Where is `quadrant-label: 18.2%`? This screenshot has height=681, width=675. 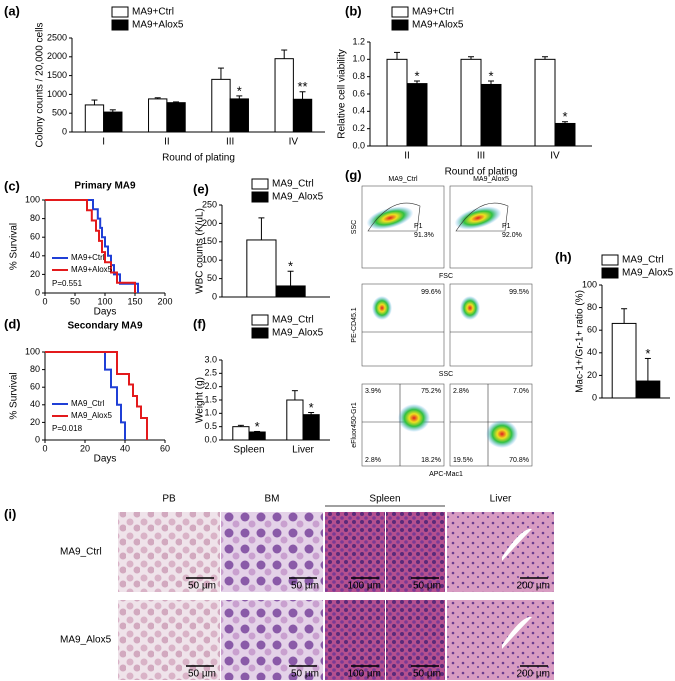 quadrant-label: 18.2% is located at coordinates (431, 460).